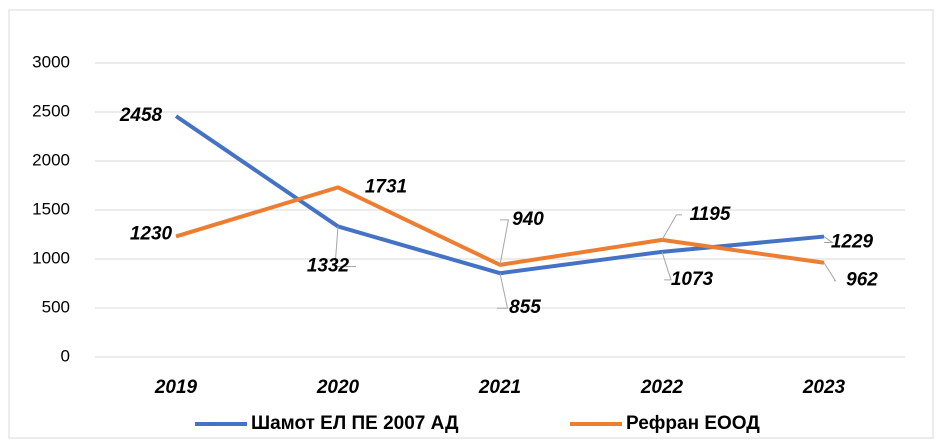 This screenshot has width=943, height=448. What do you see at coordinates (525, 307) in the screenshot?
I see `data-label: 855` at bounding box center [525, 307].